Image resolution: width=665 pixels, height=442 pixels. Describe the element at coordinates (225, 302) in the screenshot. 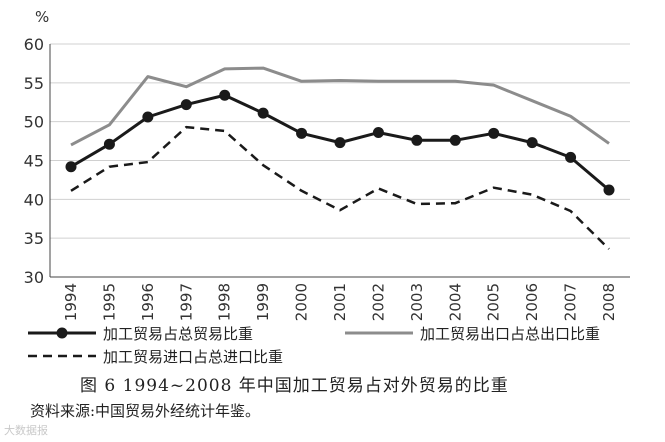

I see `x-tick-label: 1998` at that location.